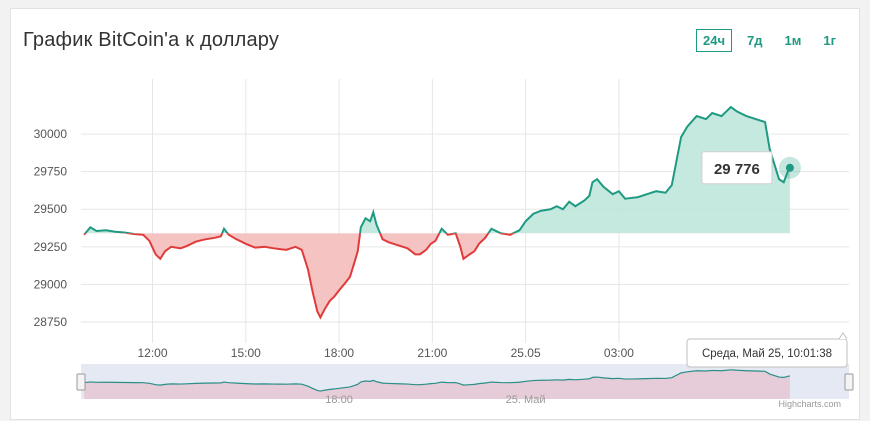 The height and width of the screenshot is (421, 870). I want to click on tooltip-text: Среда, Май 25, 10:01:38, so click(767, 354).